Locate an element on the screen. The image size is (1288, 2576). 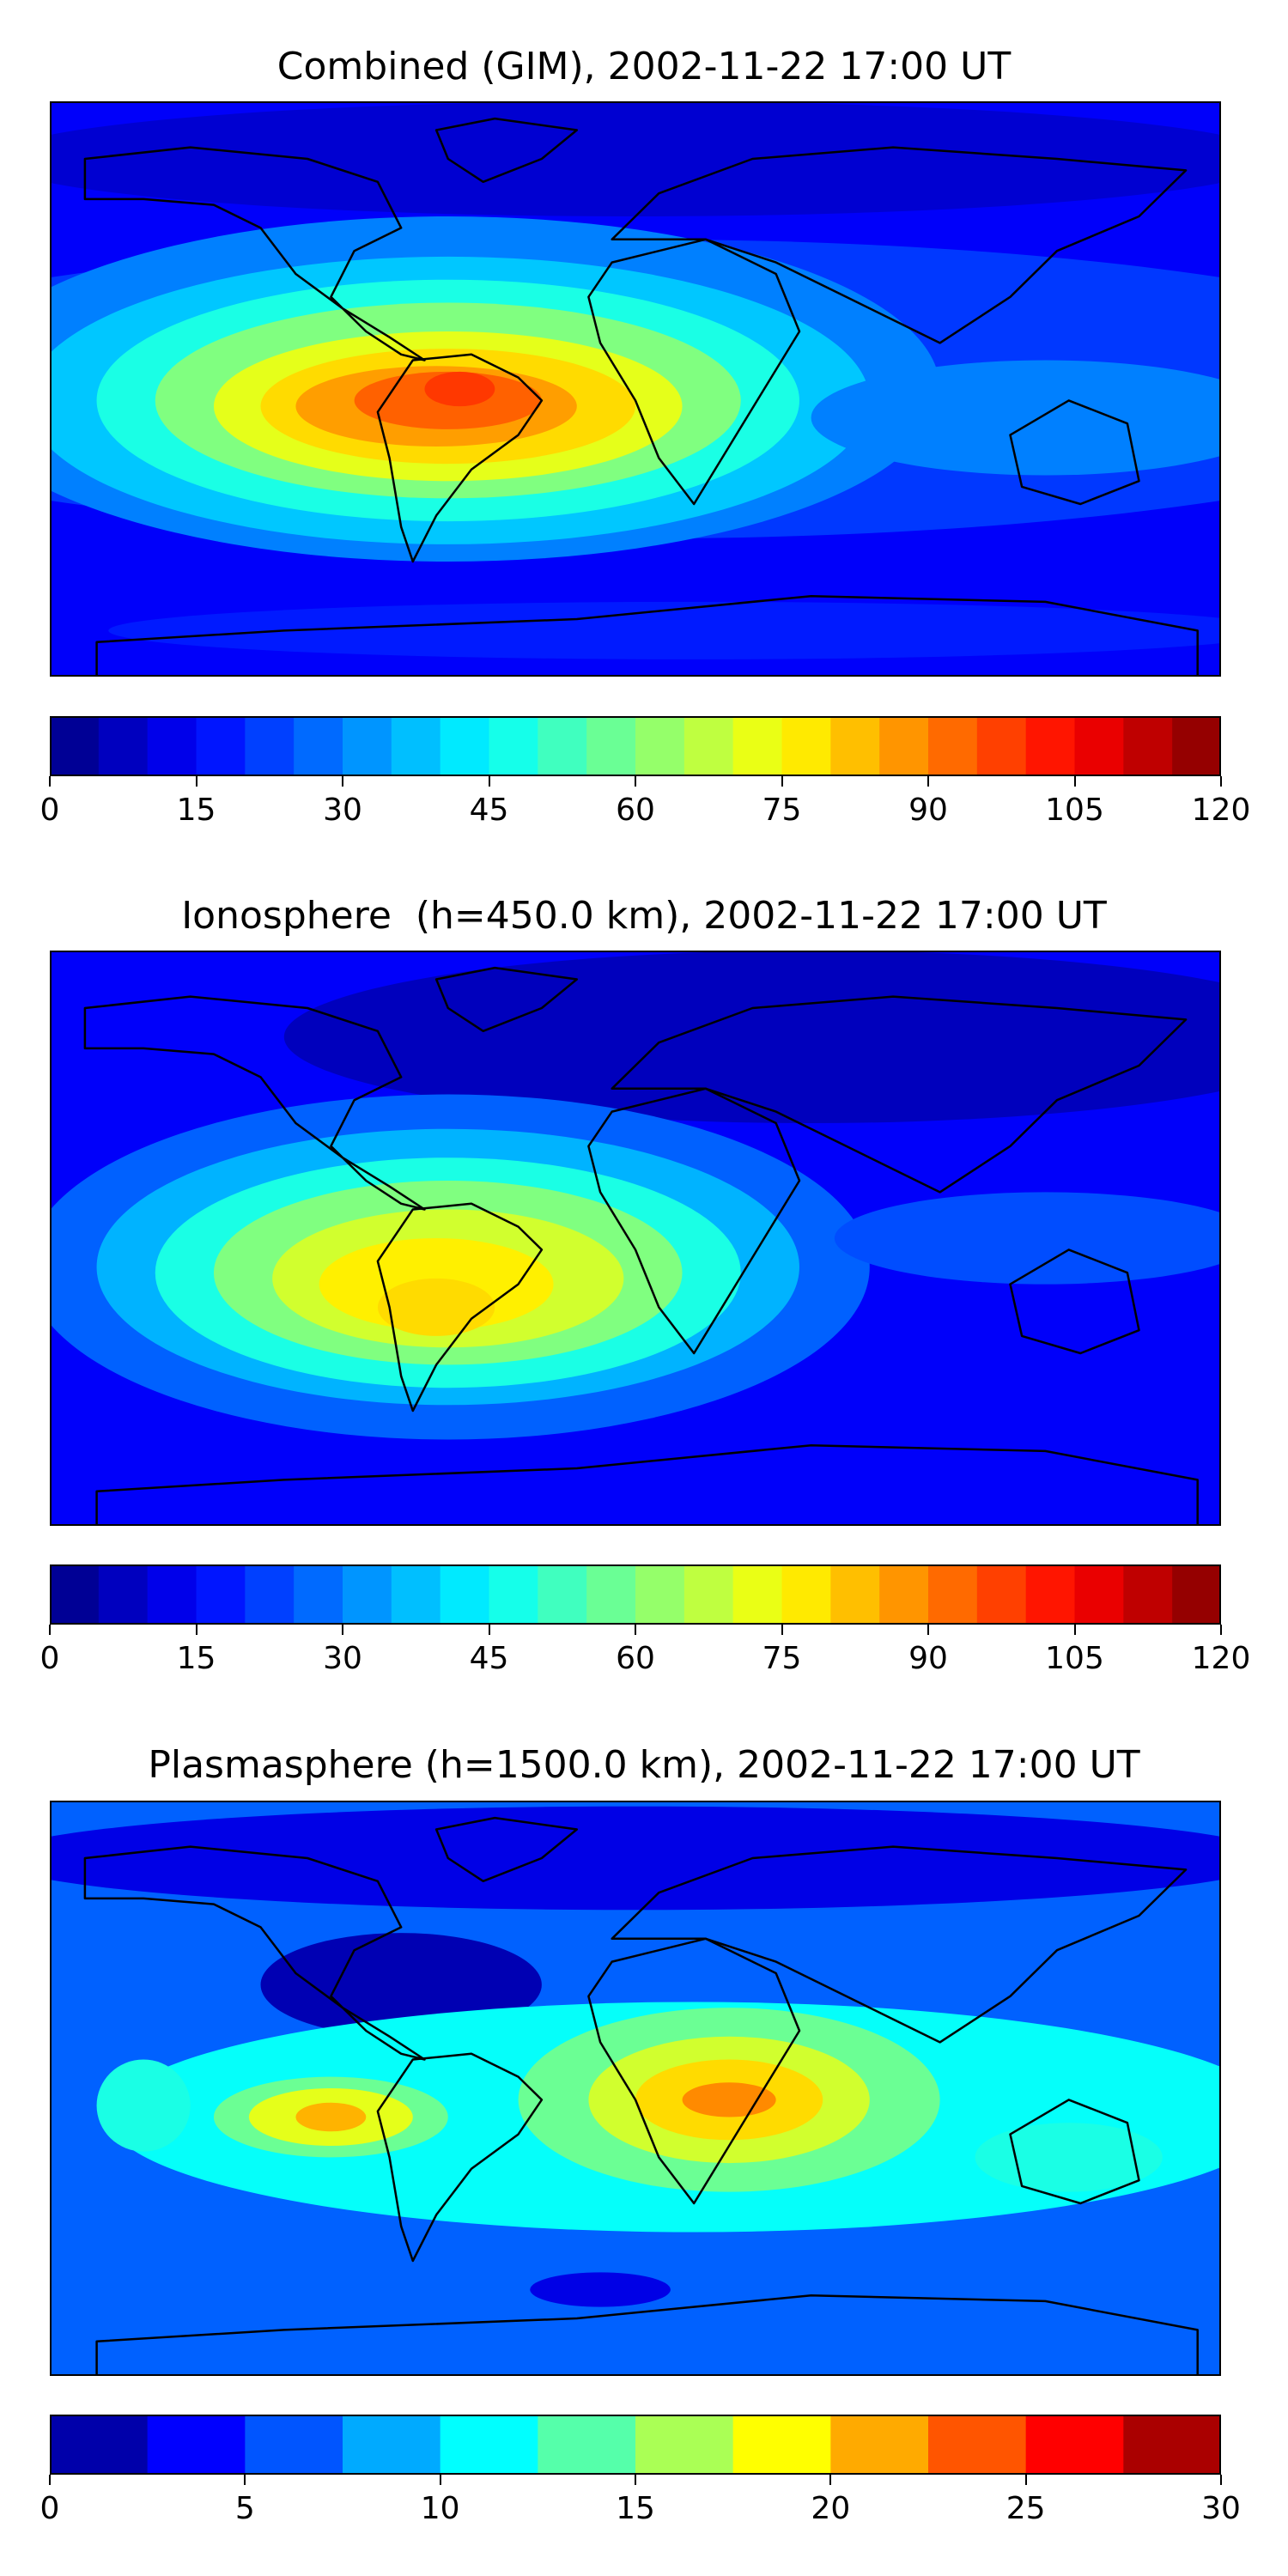
colorbar-tick-label: 20 is located at coordinates (831, 2508).